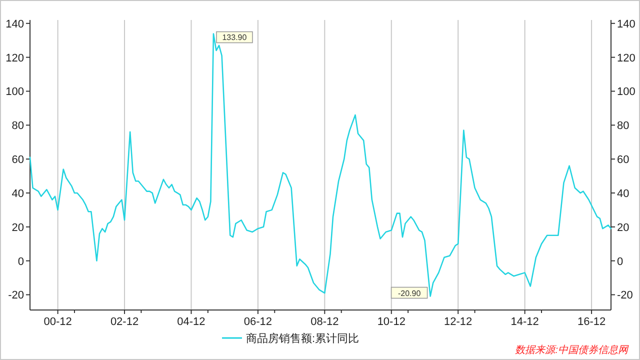  Describe the element at coordinates (124, 322) in the screenshot. I see `tick-label: 02-12` at that location.